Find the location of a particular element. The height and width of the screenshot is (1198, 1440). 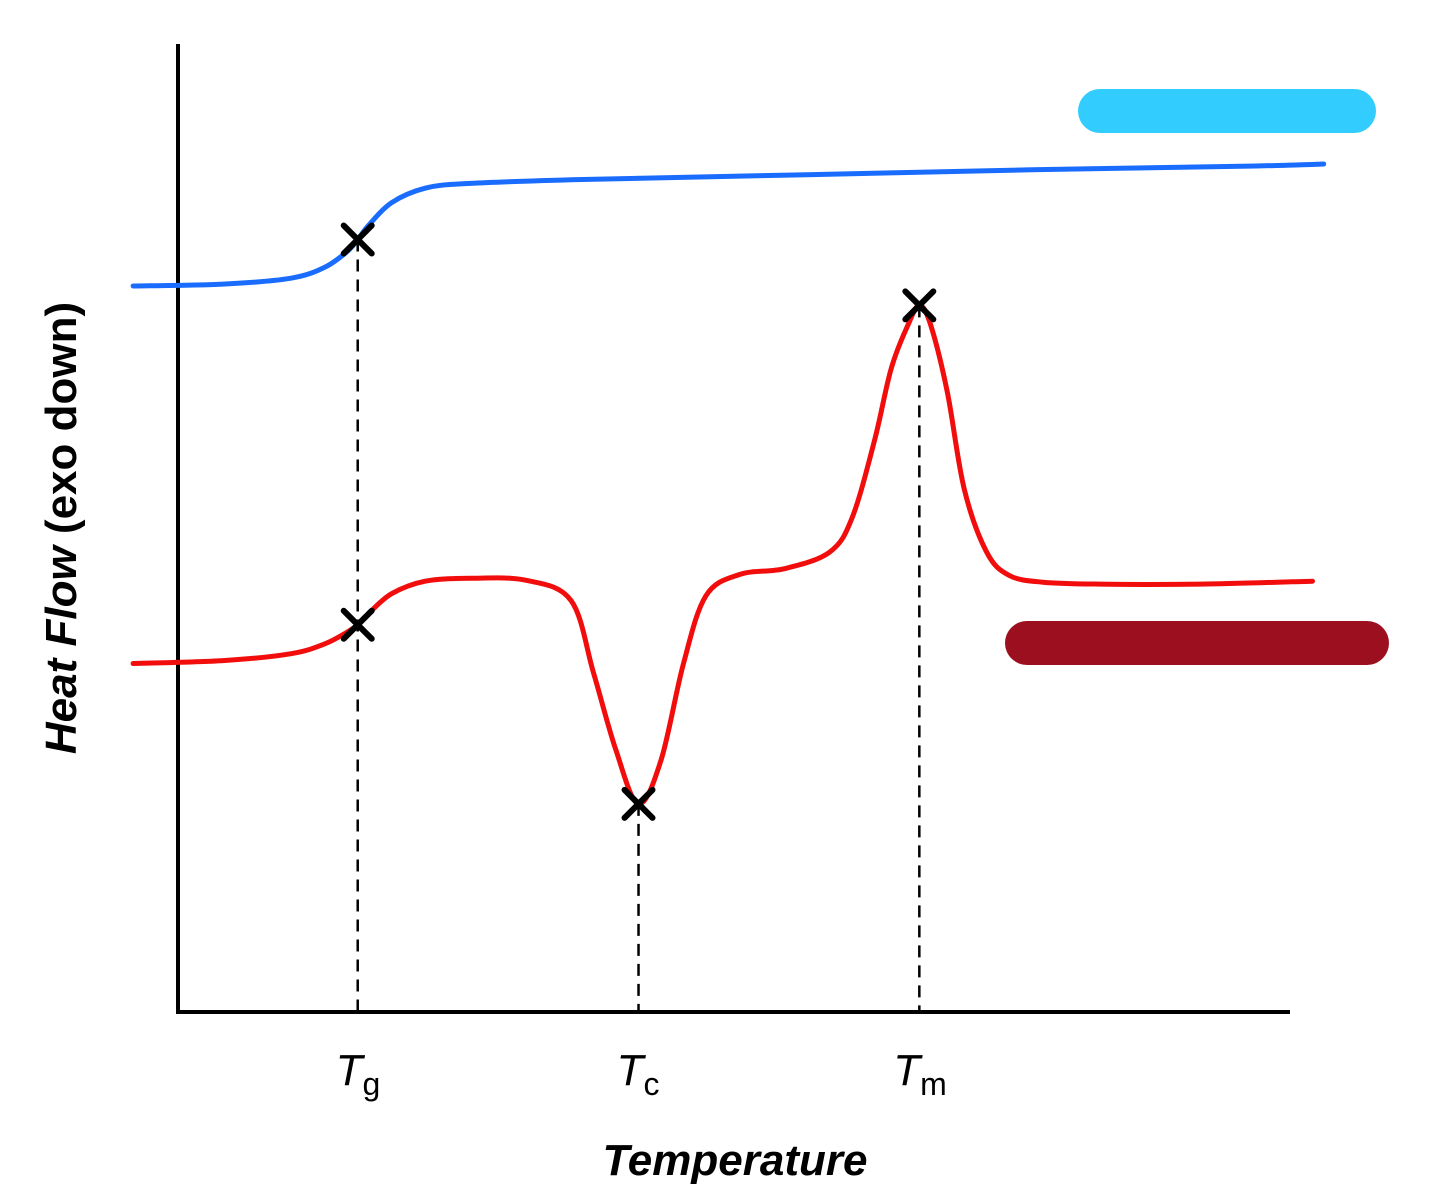

legend-bars is located at coordinates (1197, 377).